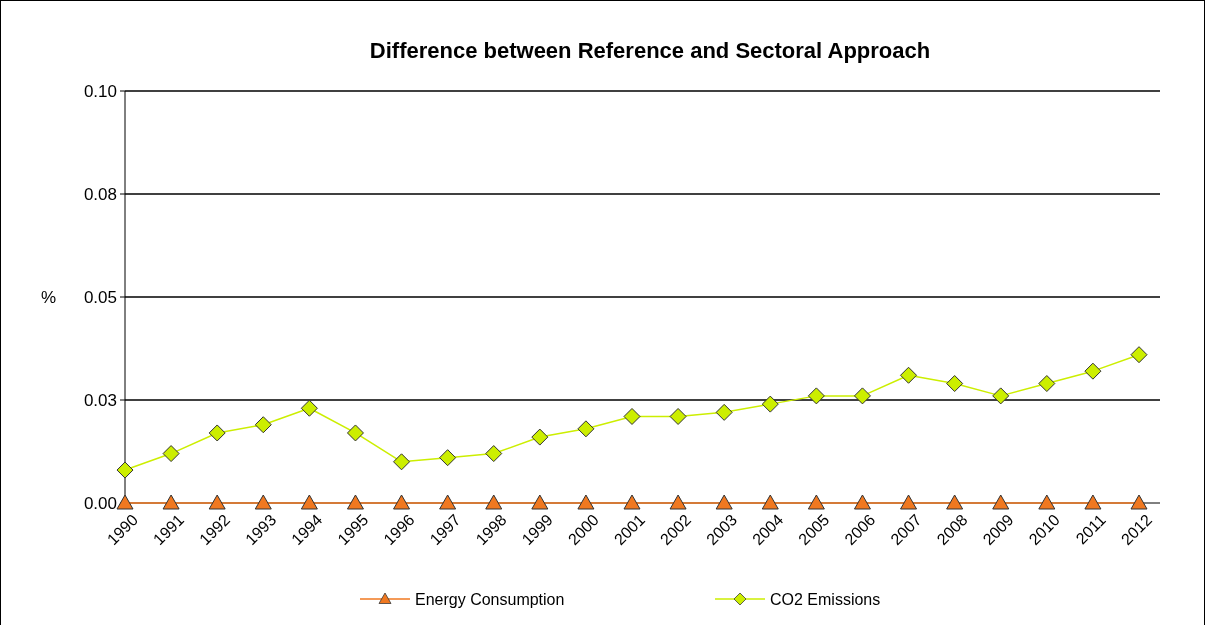 Image resolution: width=1205 pixels, height=625 pixels. I want to click on y-tick-label: 0.00, so click(100, 503).